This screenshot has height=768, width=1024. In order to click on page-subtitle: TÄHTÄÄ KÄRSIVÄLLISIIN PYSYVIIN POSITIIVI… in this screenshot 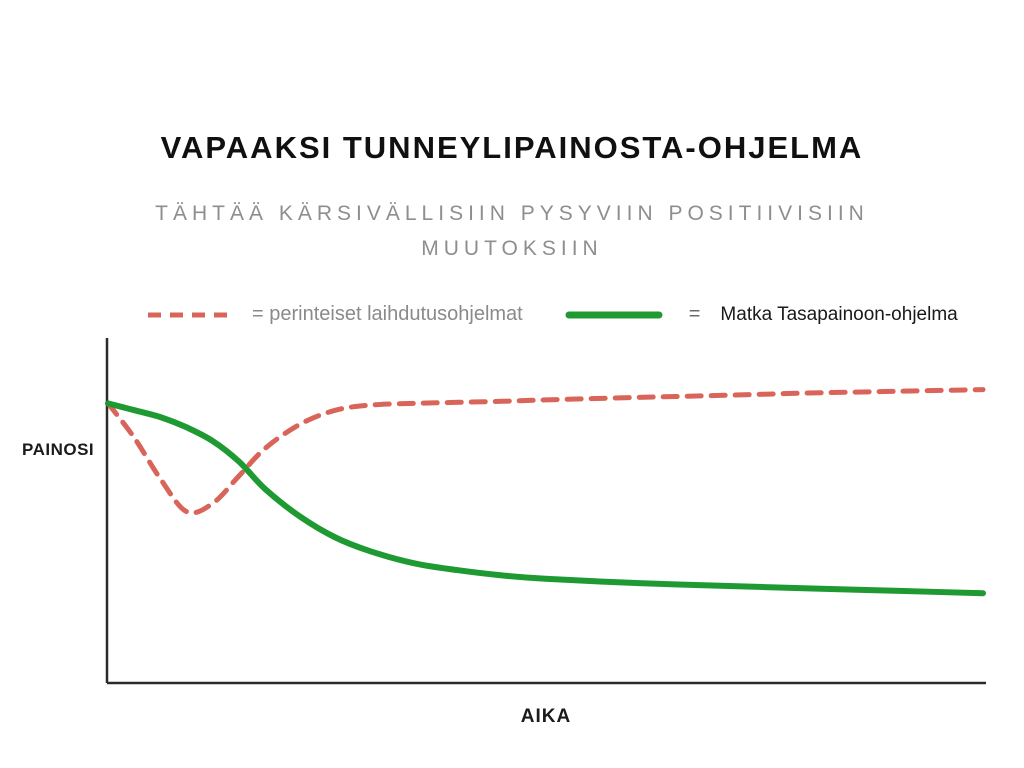, I will do `click(512, 231)`.